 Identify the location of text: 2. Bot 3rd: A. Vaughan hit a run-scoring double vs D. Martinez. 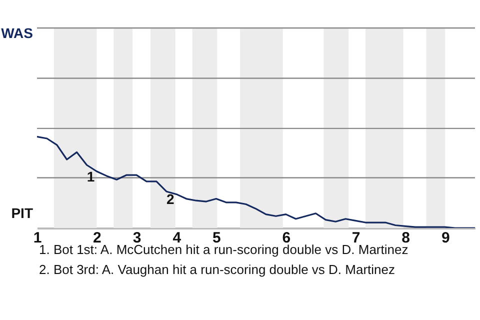
(217, 269).